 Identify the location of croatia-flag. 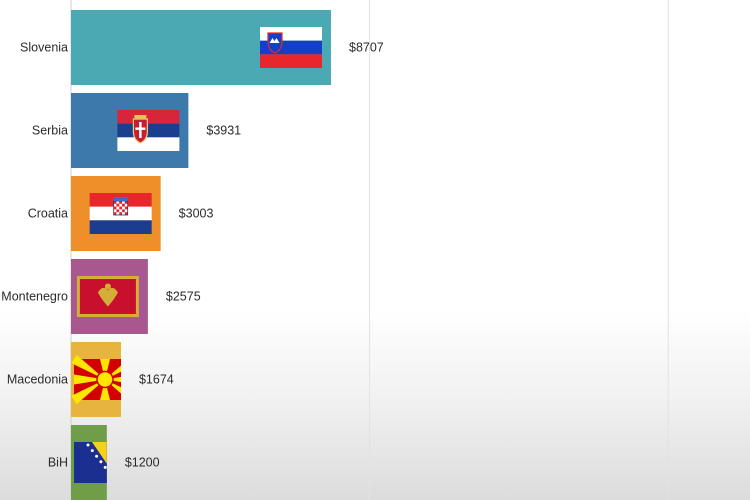
(120, 213).